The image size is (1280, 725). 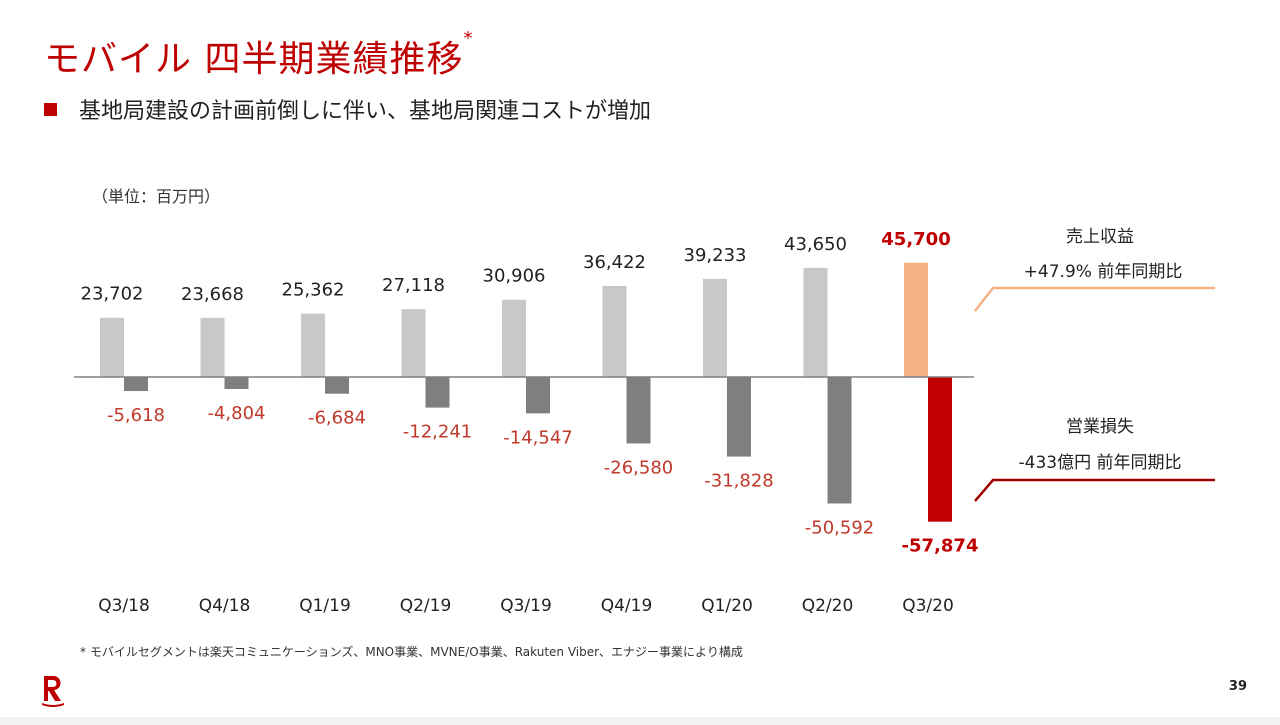 I want to click on revenue-data-label: 27,118, so click(x=413, y=285).